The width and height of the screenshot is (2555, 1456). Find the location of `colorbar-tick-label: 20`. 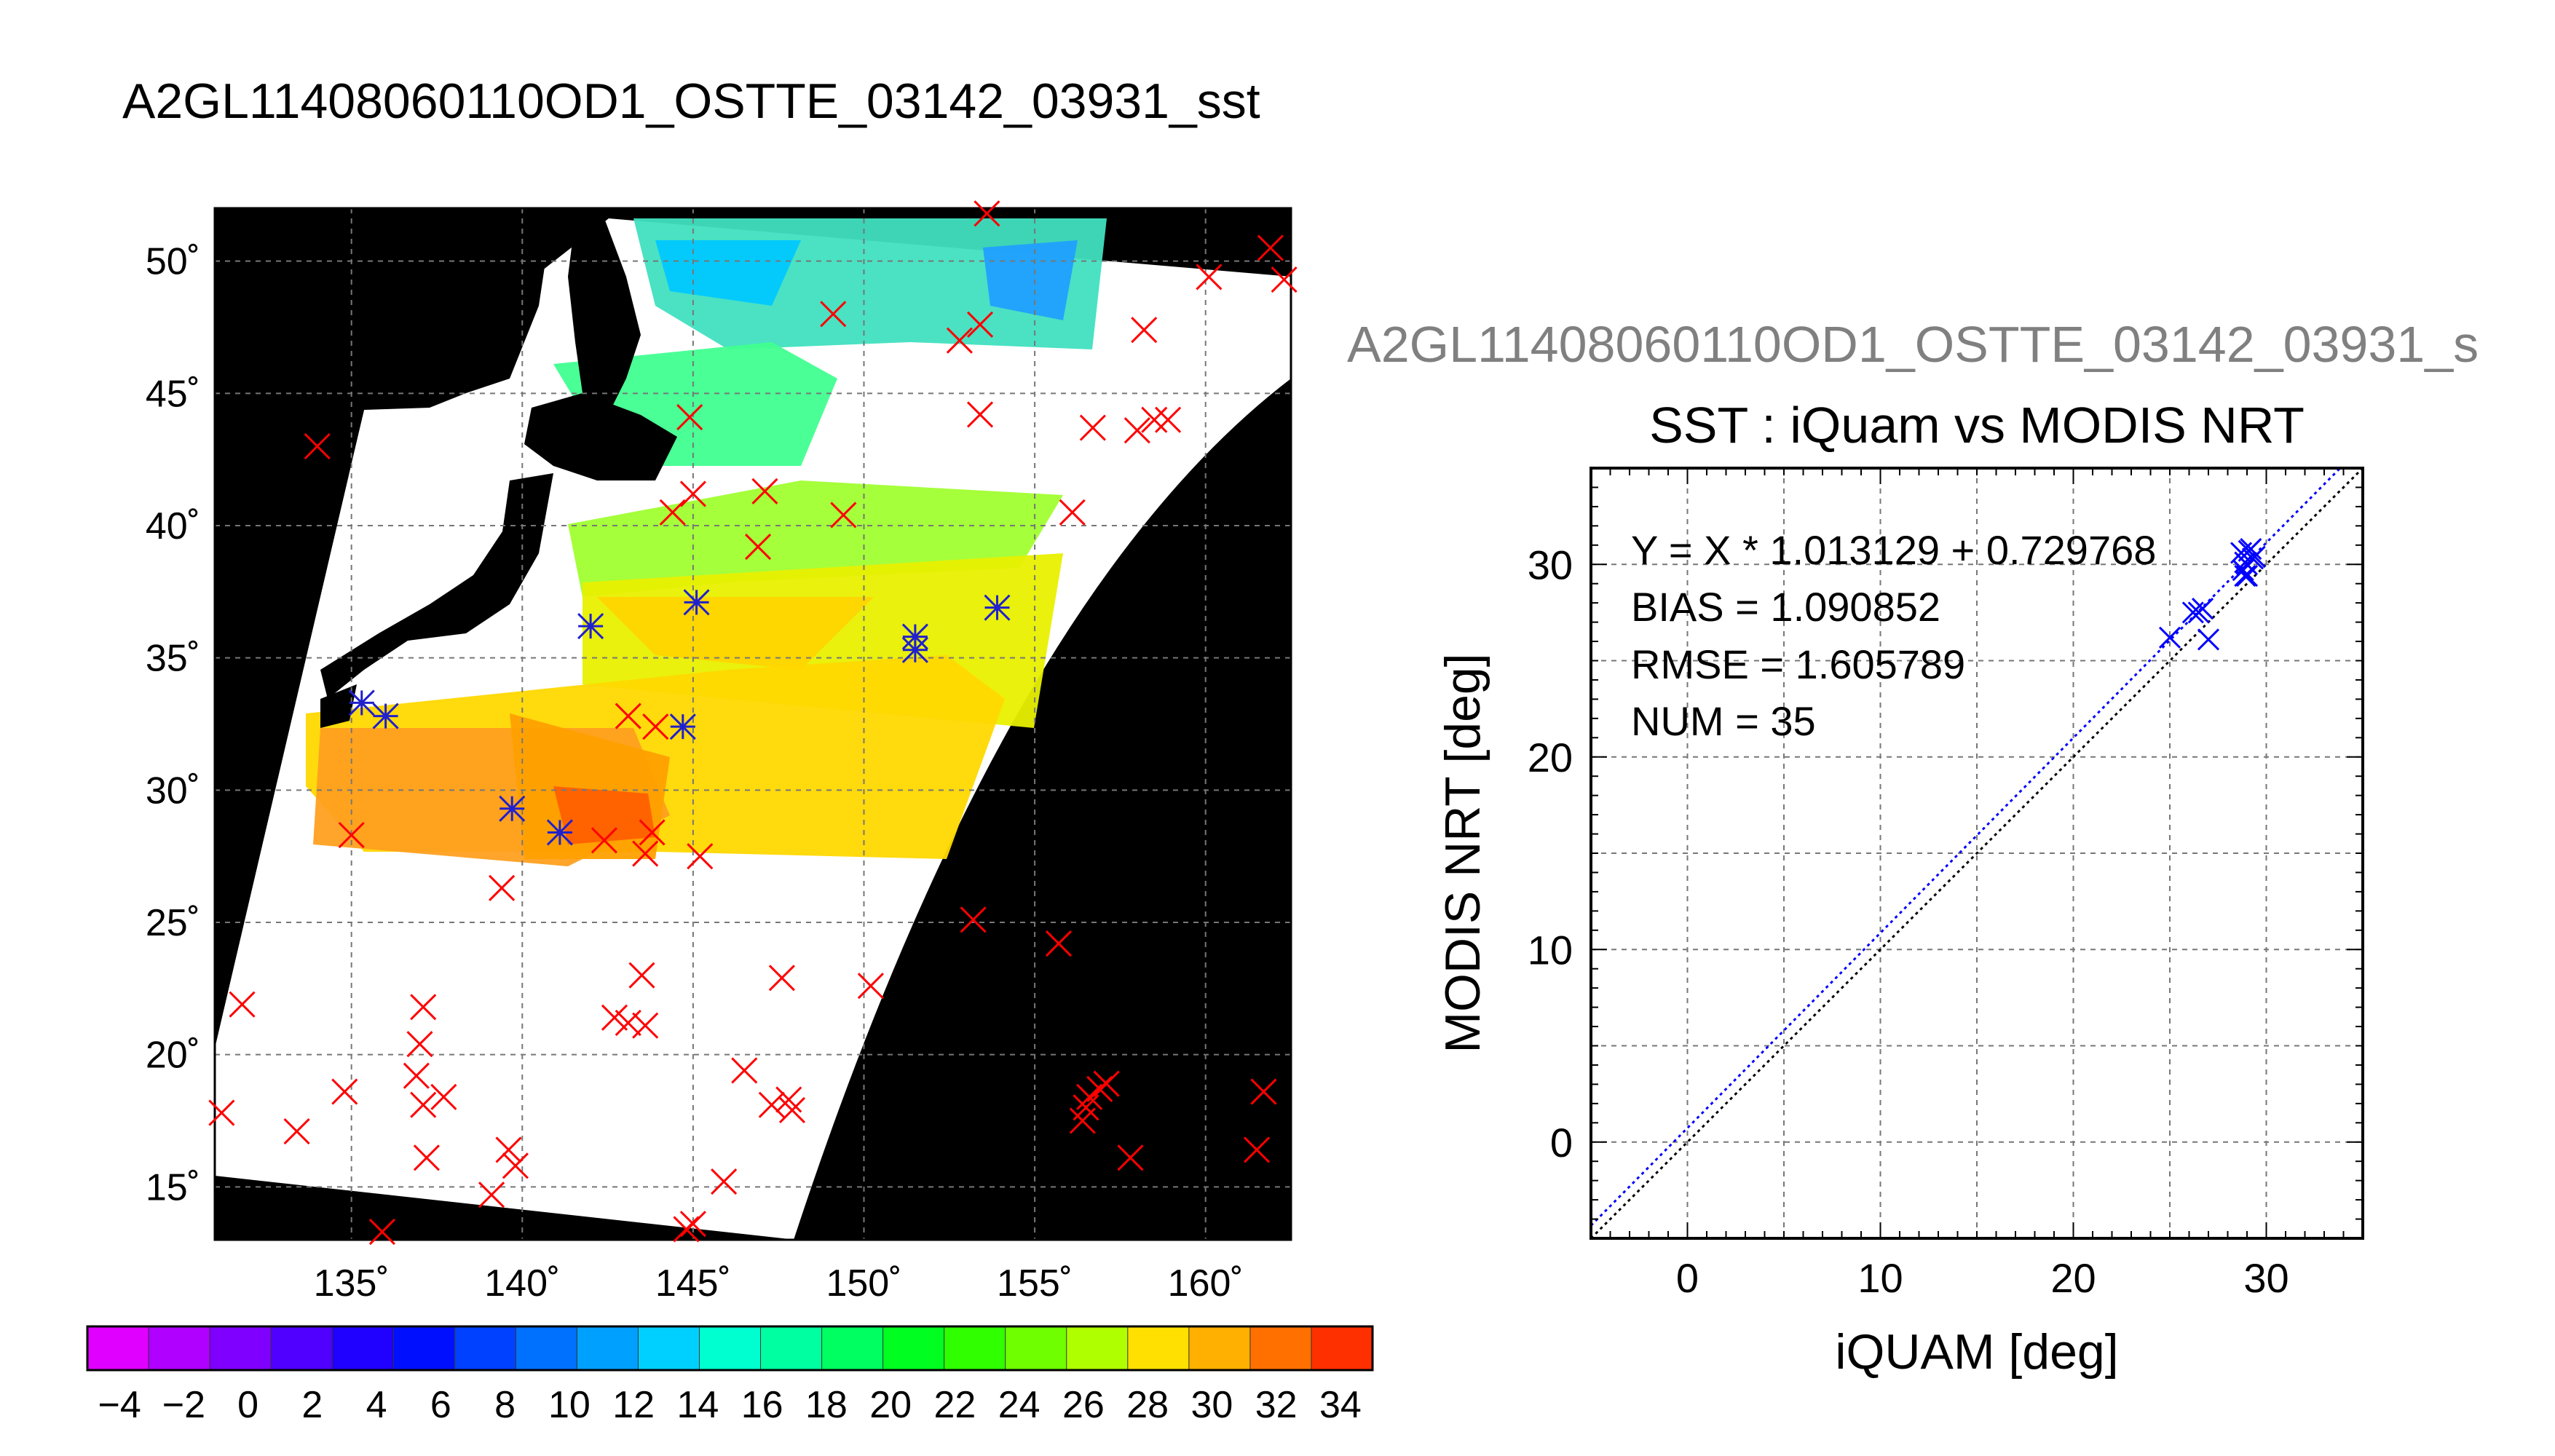

colorbar-tick-label: 20 is located at coordinates (890, 1405).